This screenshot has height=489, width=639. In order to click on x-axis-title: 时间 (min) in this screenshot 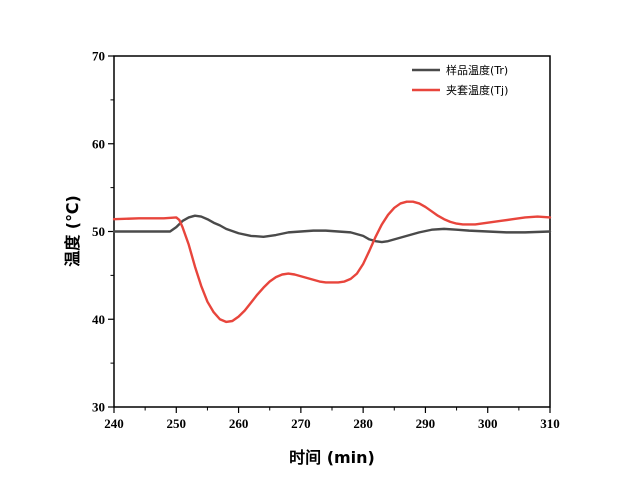, I will do `click(332, 457)`.